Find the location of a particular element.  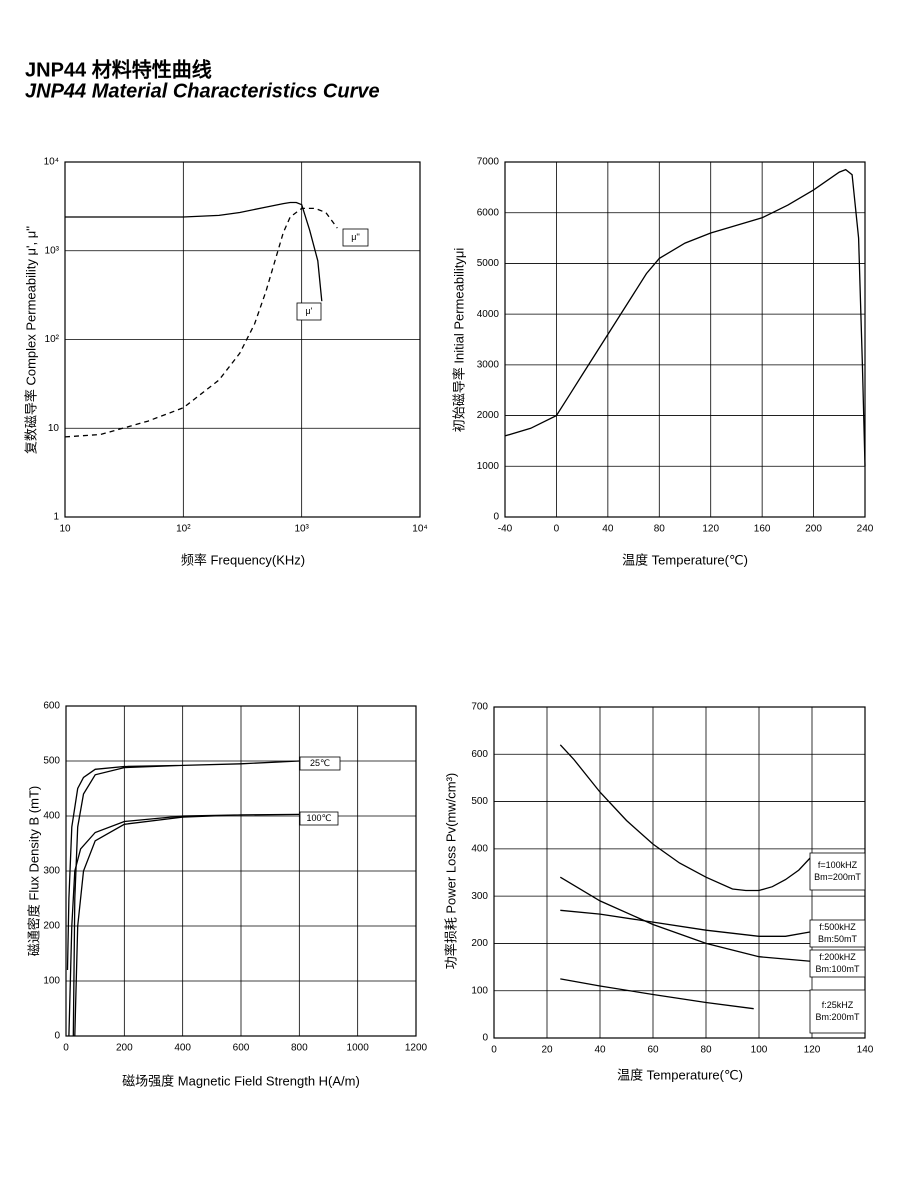

title-en: JNP44 Material Characteristics Curve is located at coordinates (202, 91).